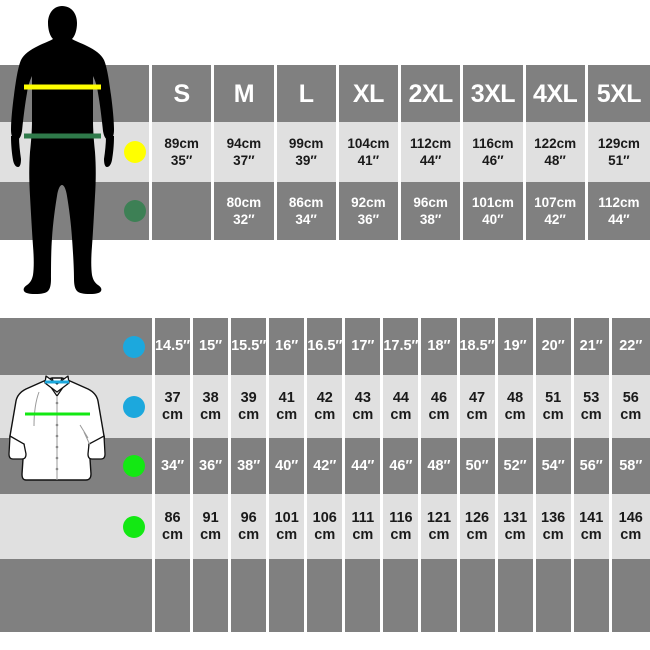 Image resolution: width=650 pixels, height=650 pixels. What do you see at coordinates (250, 466) in the screenshot?
I see `chest-inches-cell-2: 38″` at bounding box center [250, 466].